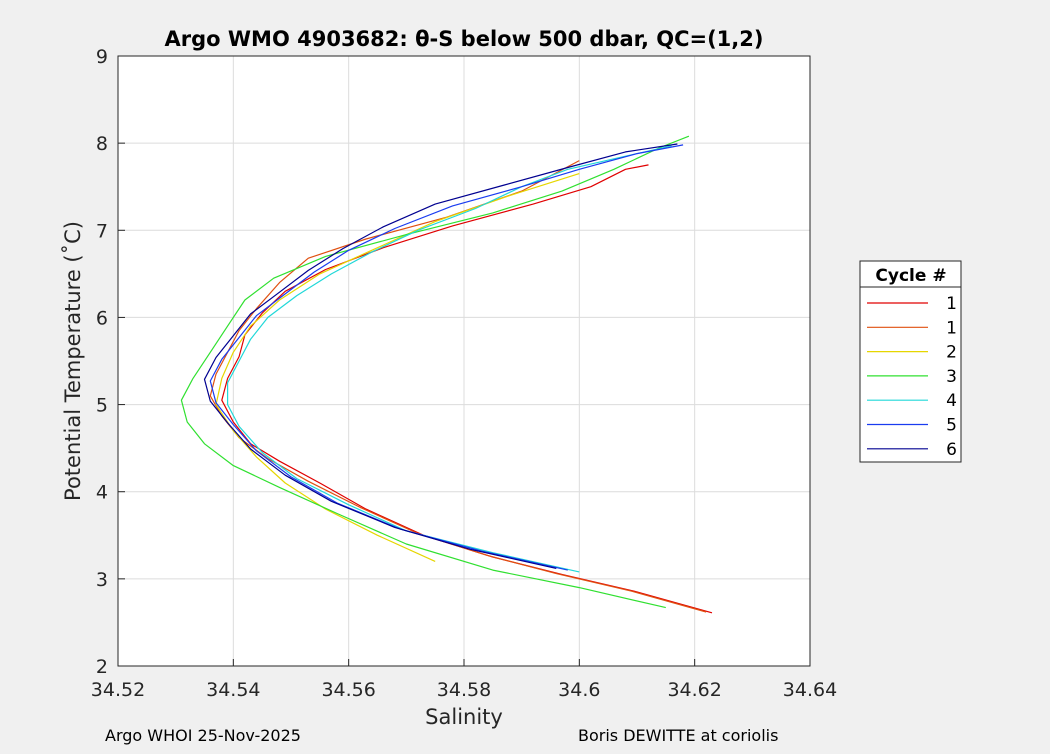 The width and height of the screenshot is (1050, 754). I want to click on x-tick-labels: 34.52 34.54 34.56 34.58 34.6 34.62 34.64, so click(464, 690).